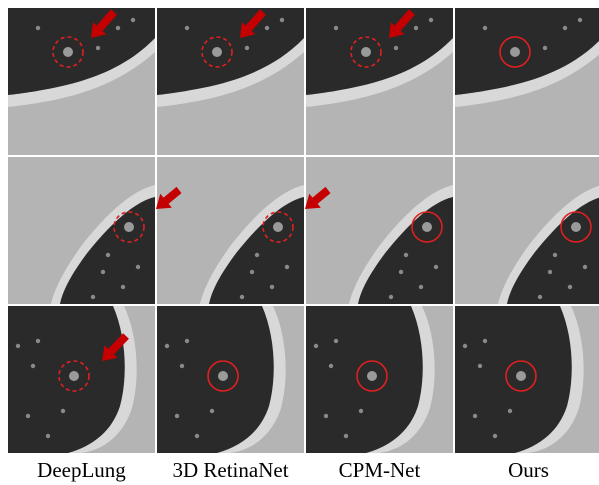 The image size is (599, 485). I want to click on column-labels: DeepLung 3D RetinaNet CPM-Net Ours, so click(303, 470).